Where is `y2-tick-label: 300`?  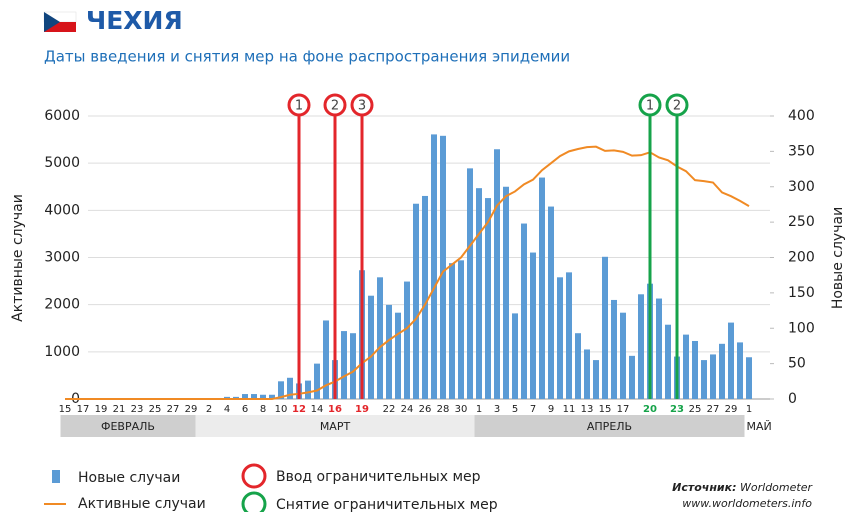 y2-tick-label: 300 is located at coordinates (801, 187).